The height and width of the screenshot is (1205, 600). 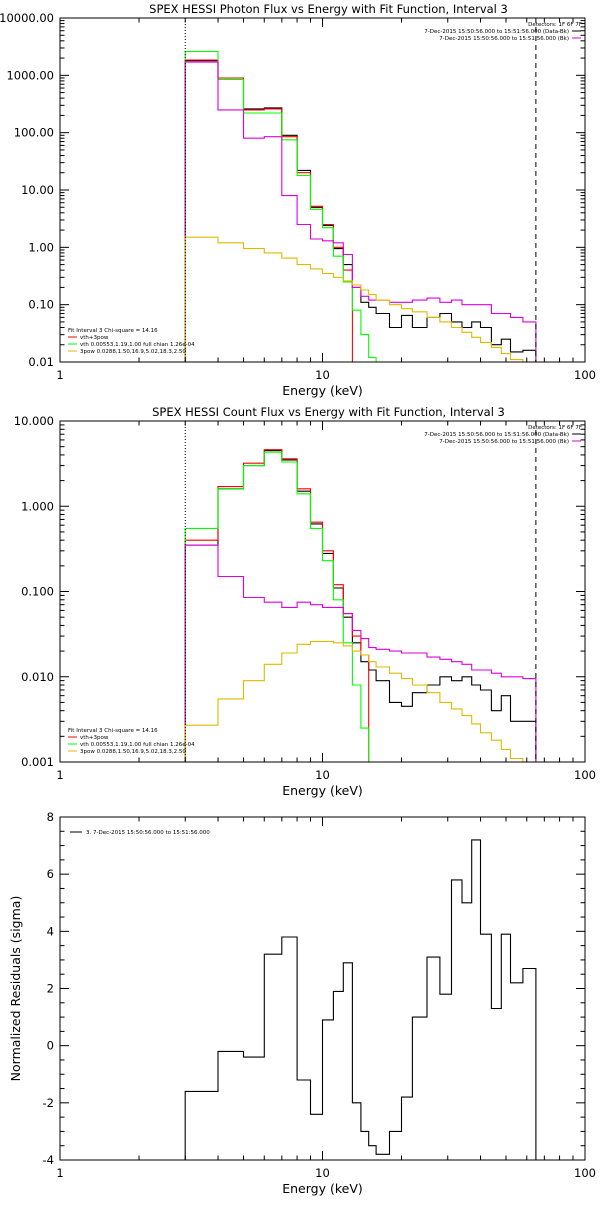 What do you see at coordinates (48, 1103) in the screenshot?
I see `y-tick-label: -2` at bounding box center [48, 1103].